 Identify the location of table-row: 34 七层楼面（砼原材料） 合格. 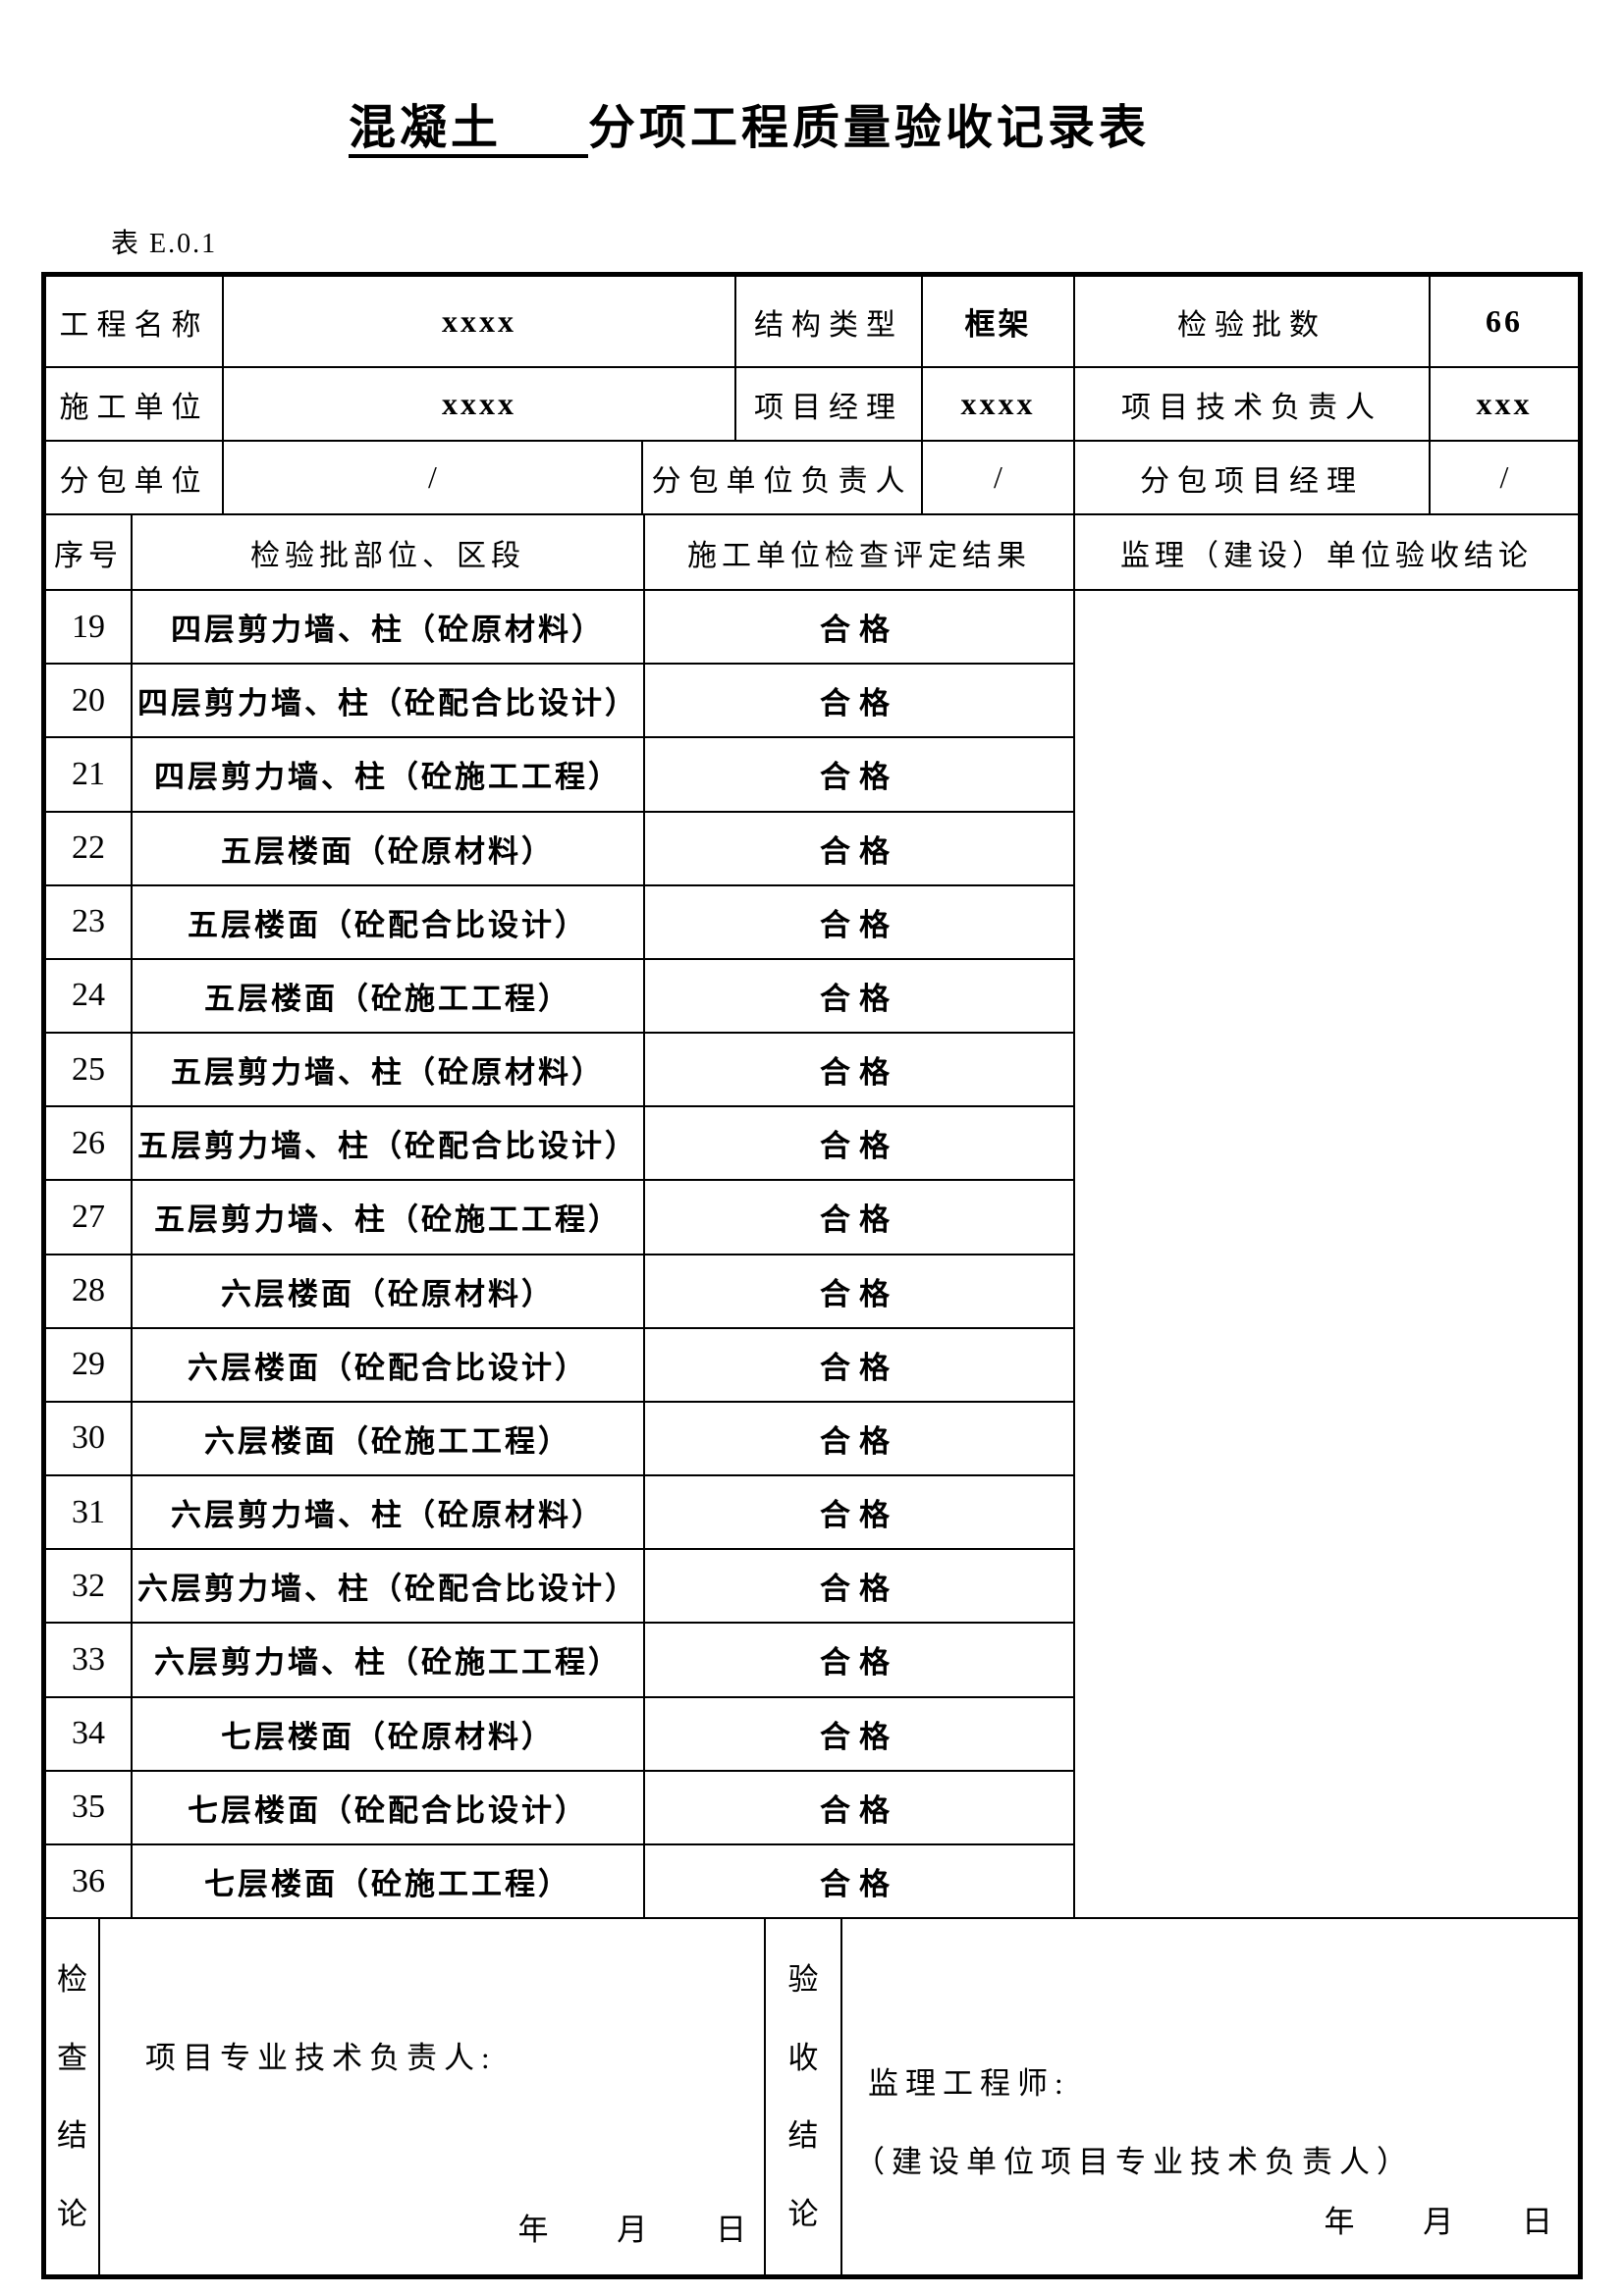
(560, 1734).